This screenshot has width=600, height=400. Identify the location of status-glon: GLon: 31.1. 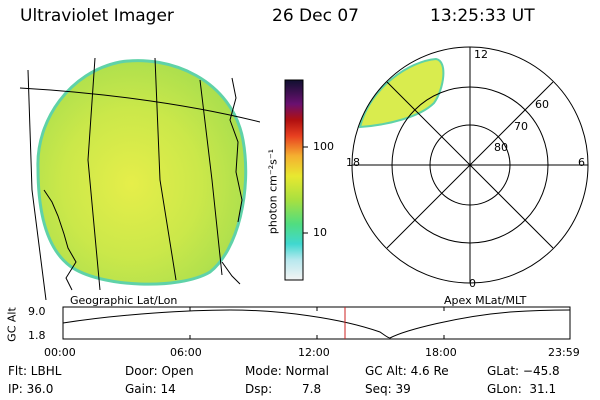
(522, 389).